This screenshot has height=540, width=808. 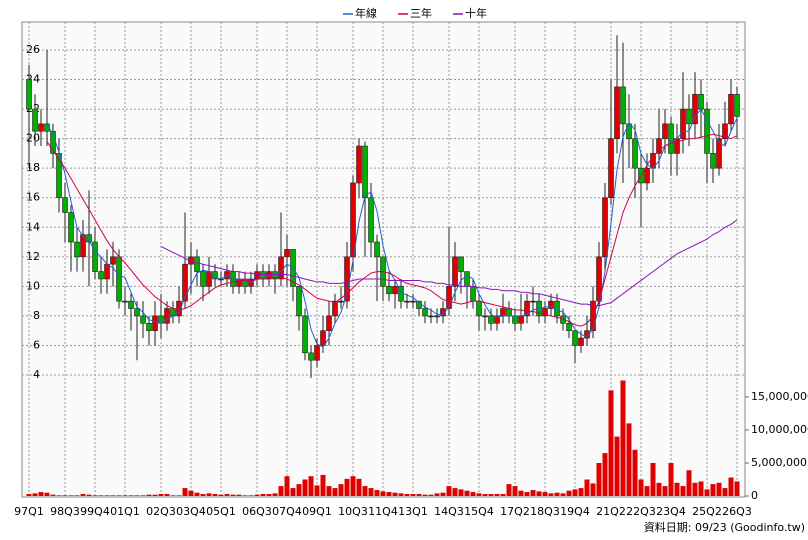 I want to click on y-tick-label: 6, so click(x=36, y=344).